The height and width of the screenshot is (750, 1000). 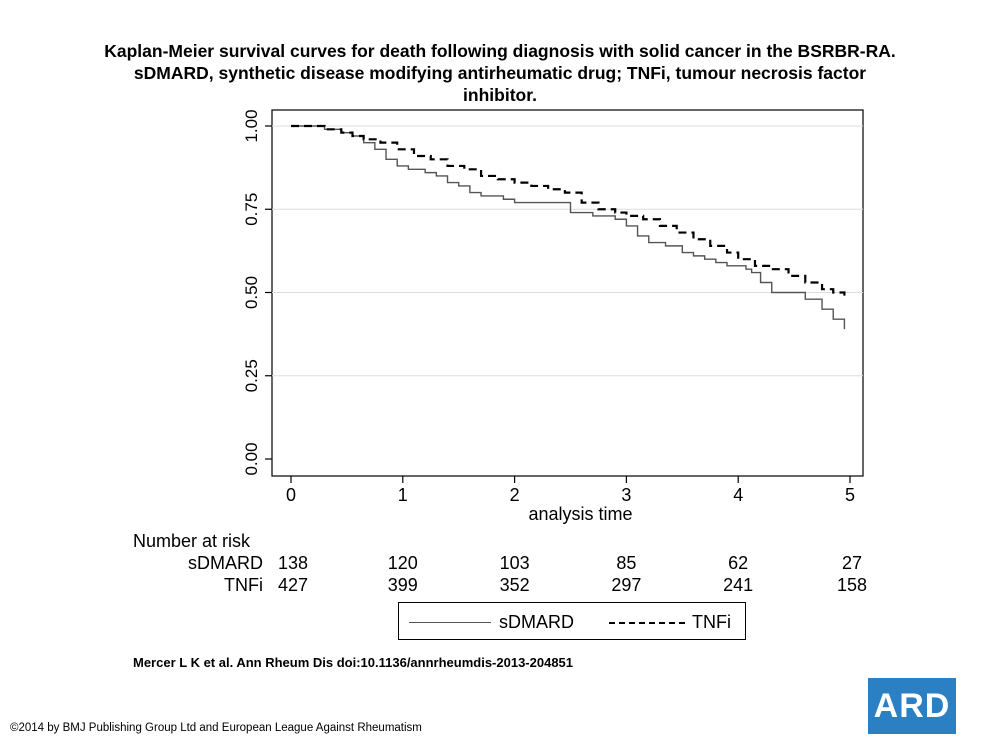 What do you see at coordinates (568, 212) in the screenshot?
I see `series-line-tnfi` at bounding box center [568, 212].